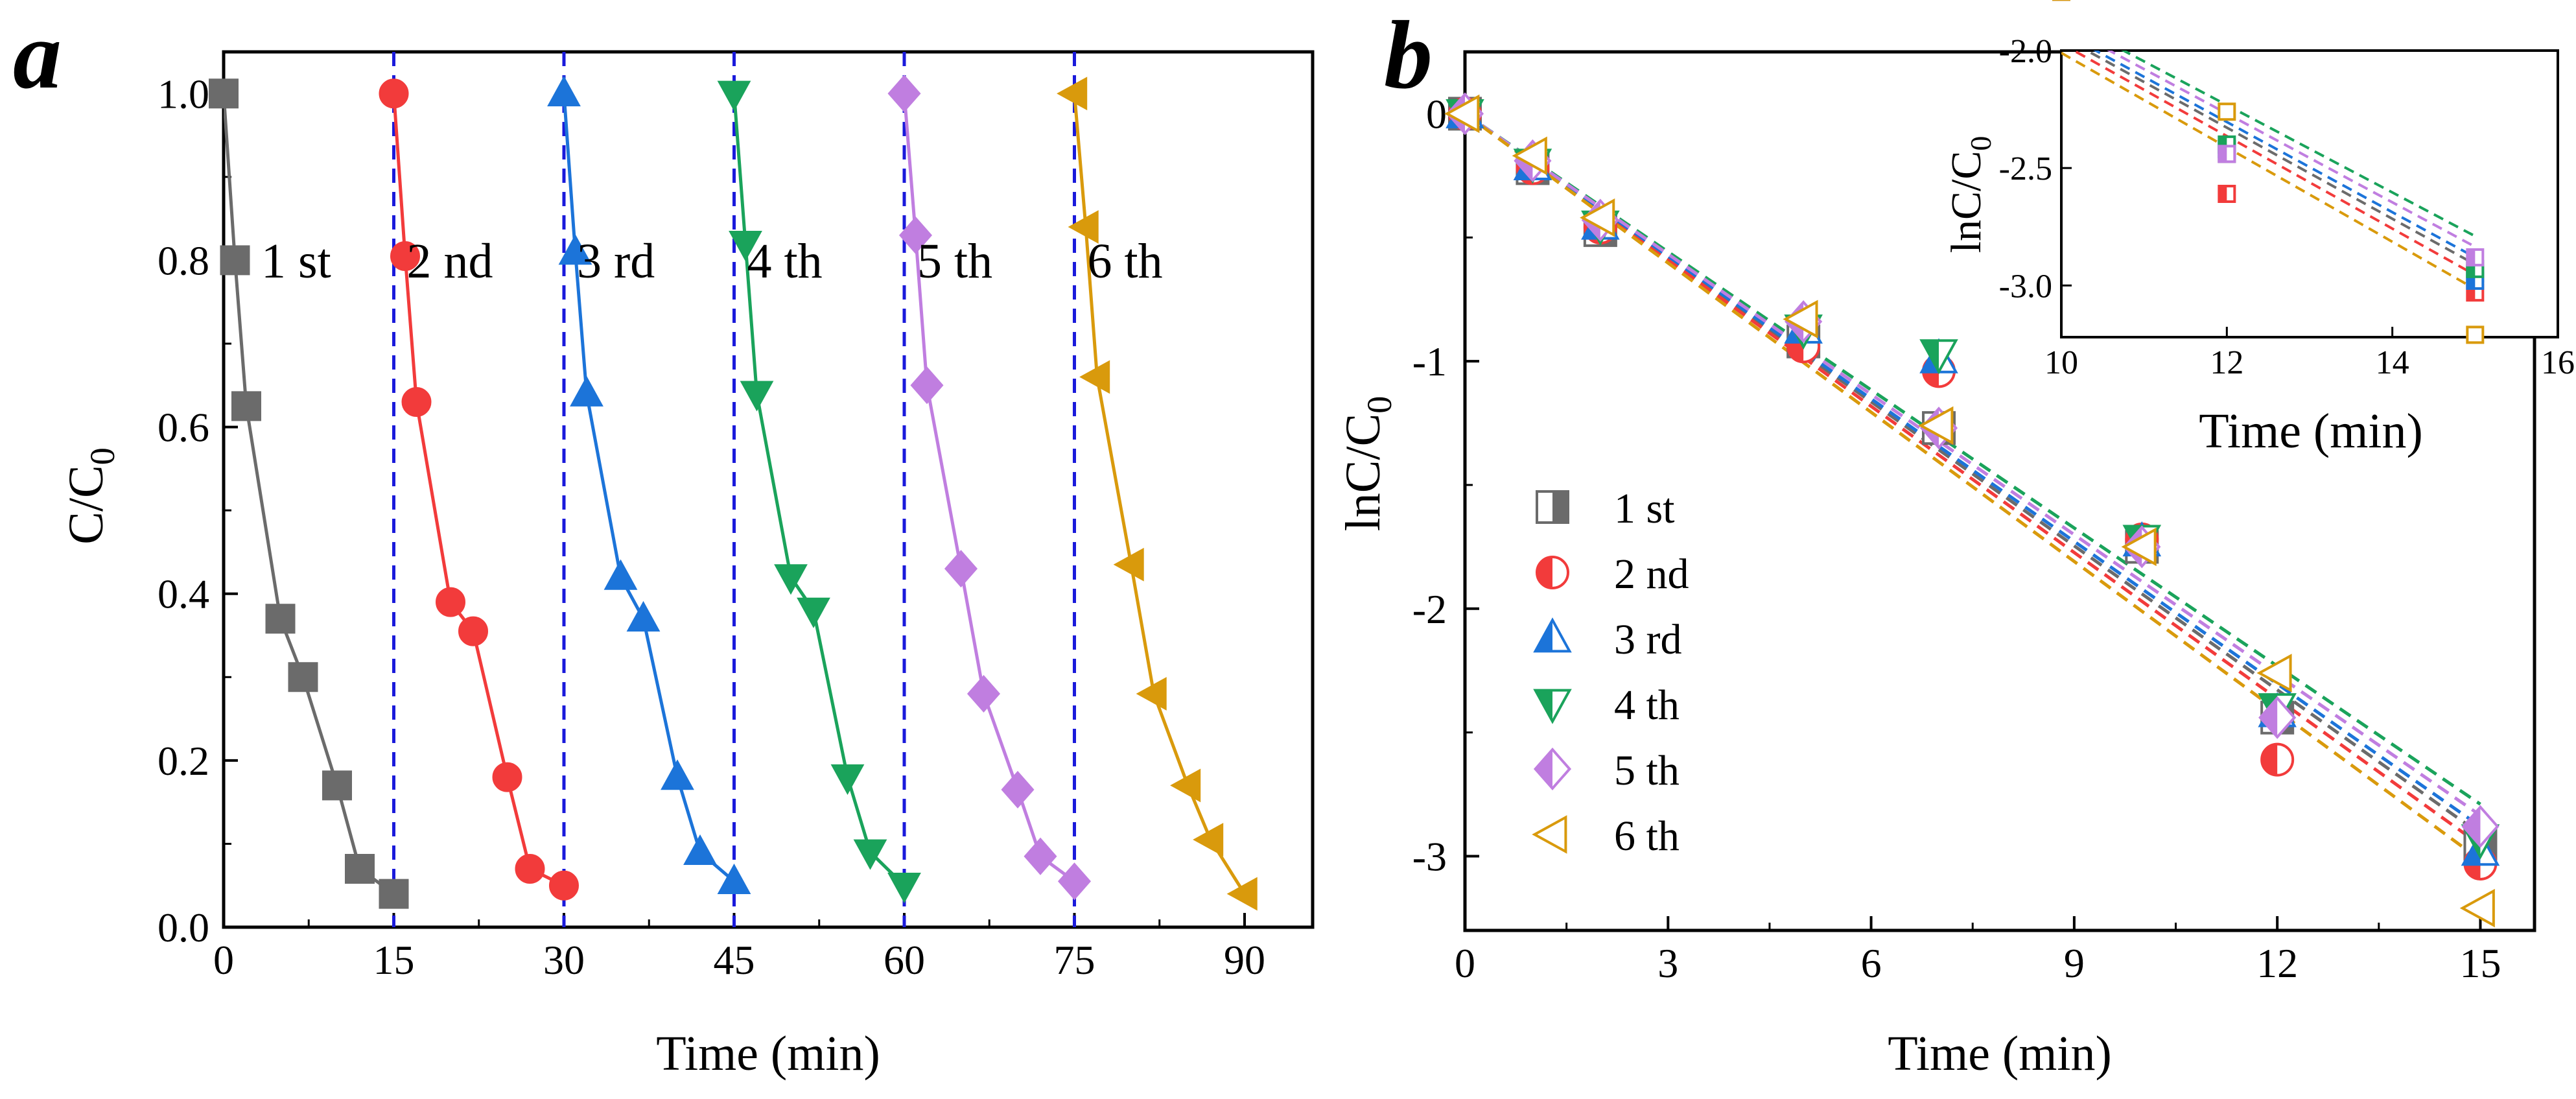  I want to click on x-tick-label: 6, so click(1871, 963).